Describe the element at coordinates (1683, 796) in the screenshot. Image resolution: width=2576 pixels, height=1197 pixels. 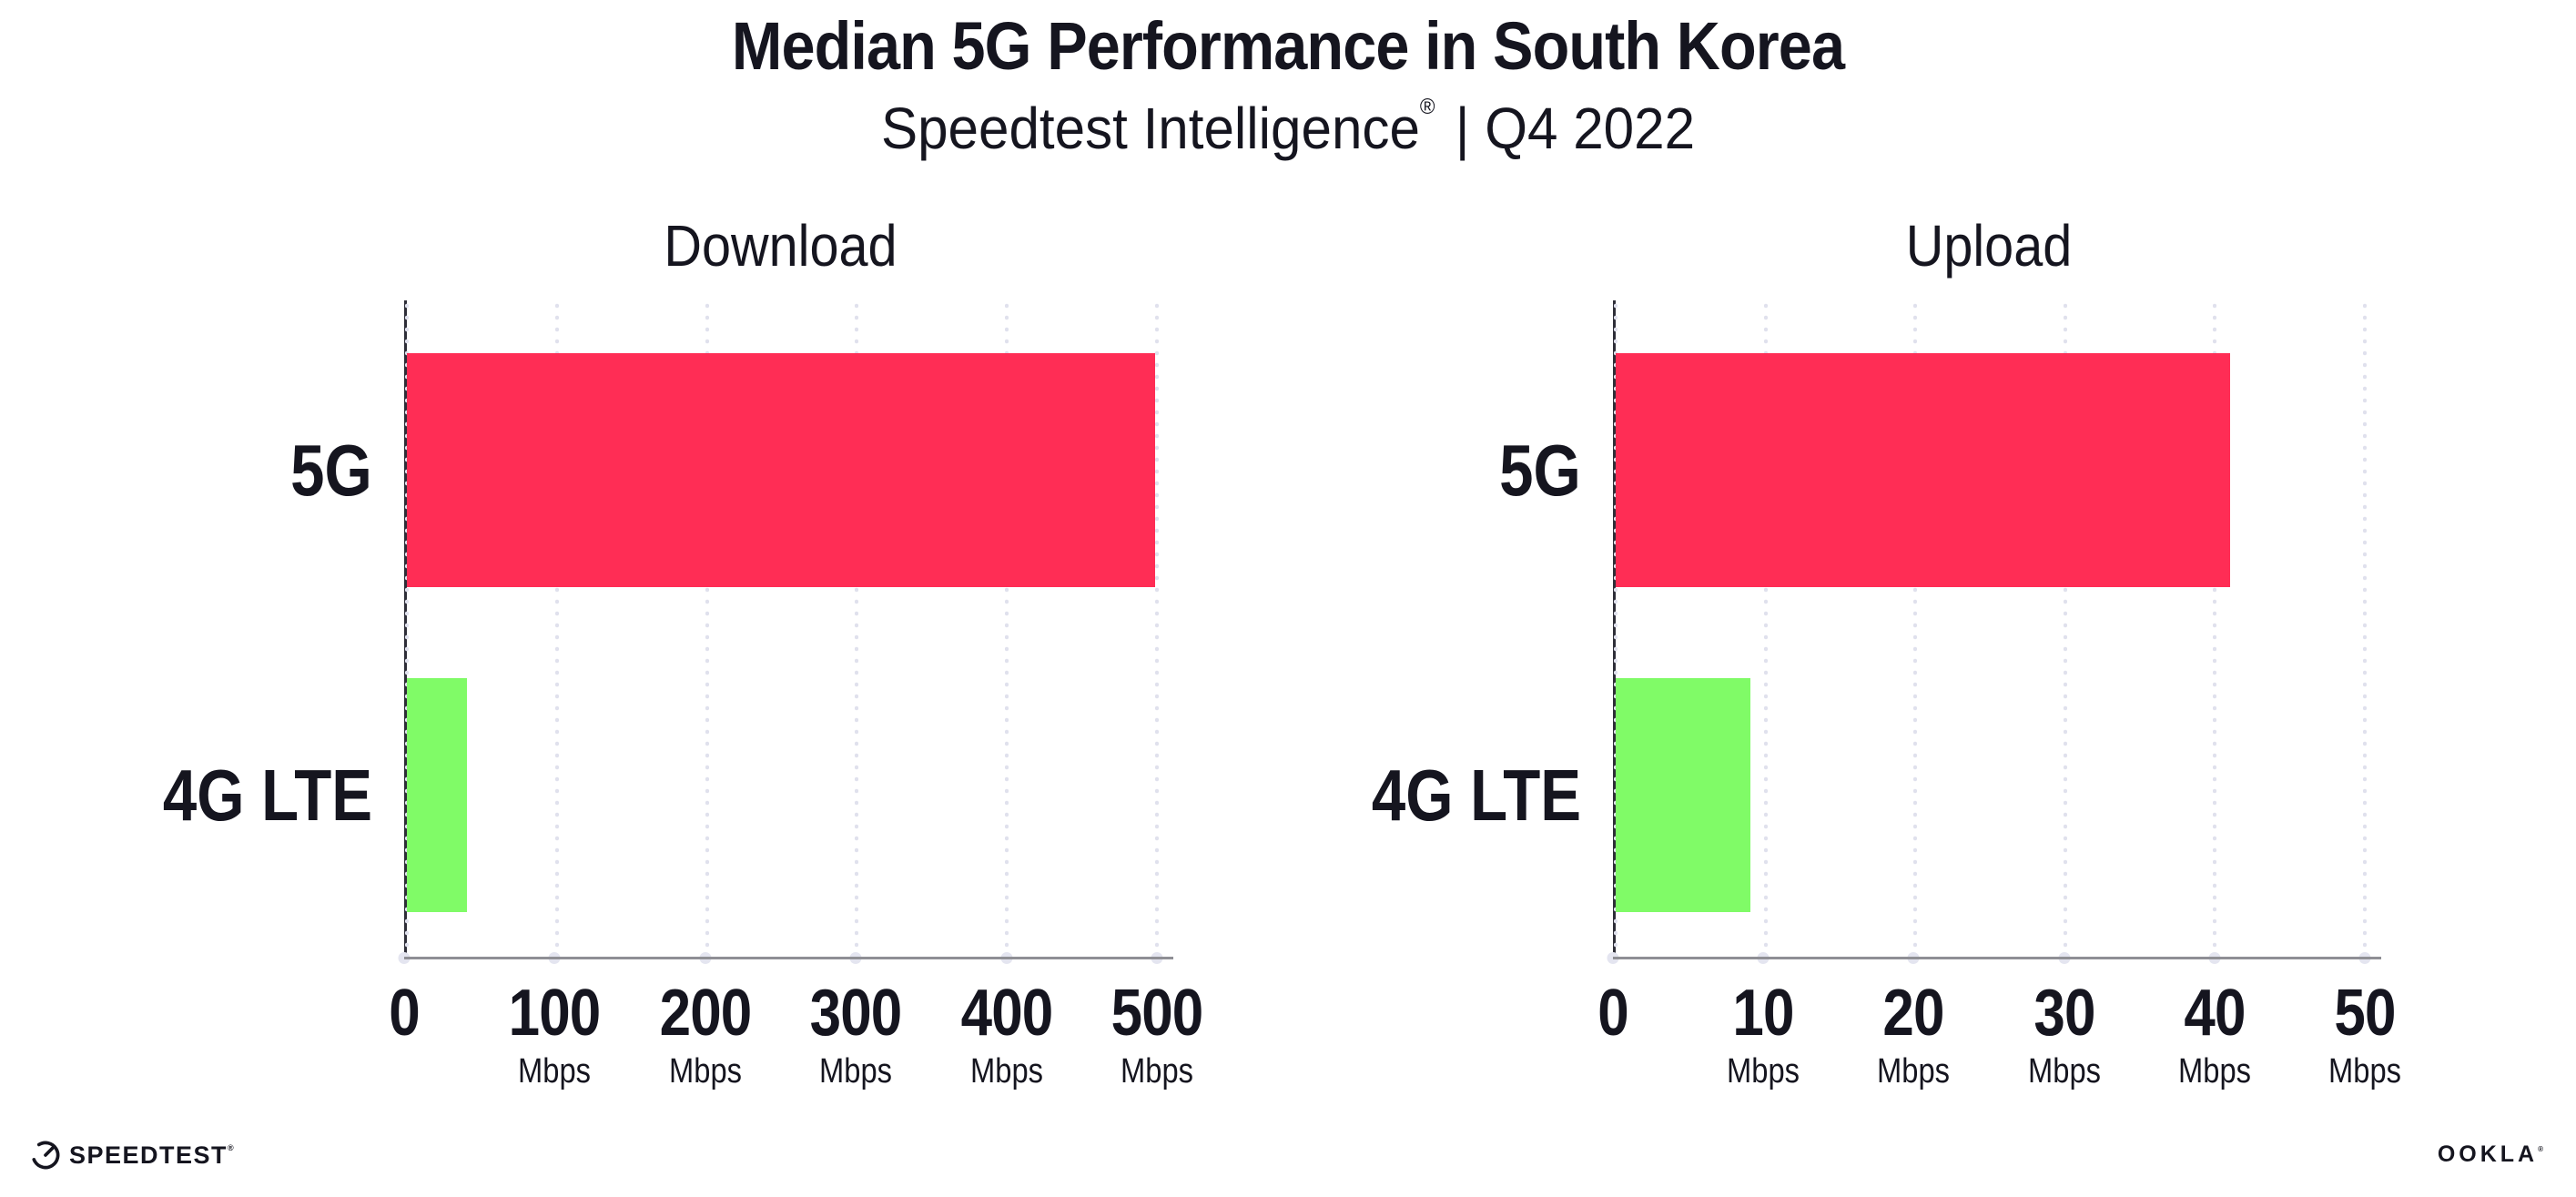
I see `upload-bar-4g-lte` at that location.